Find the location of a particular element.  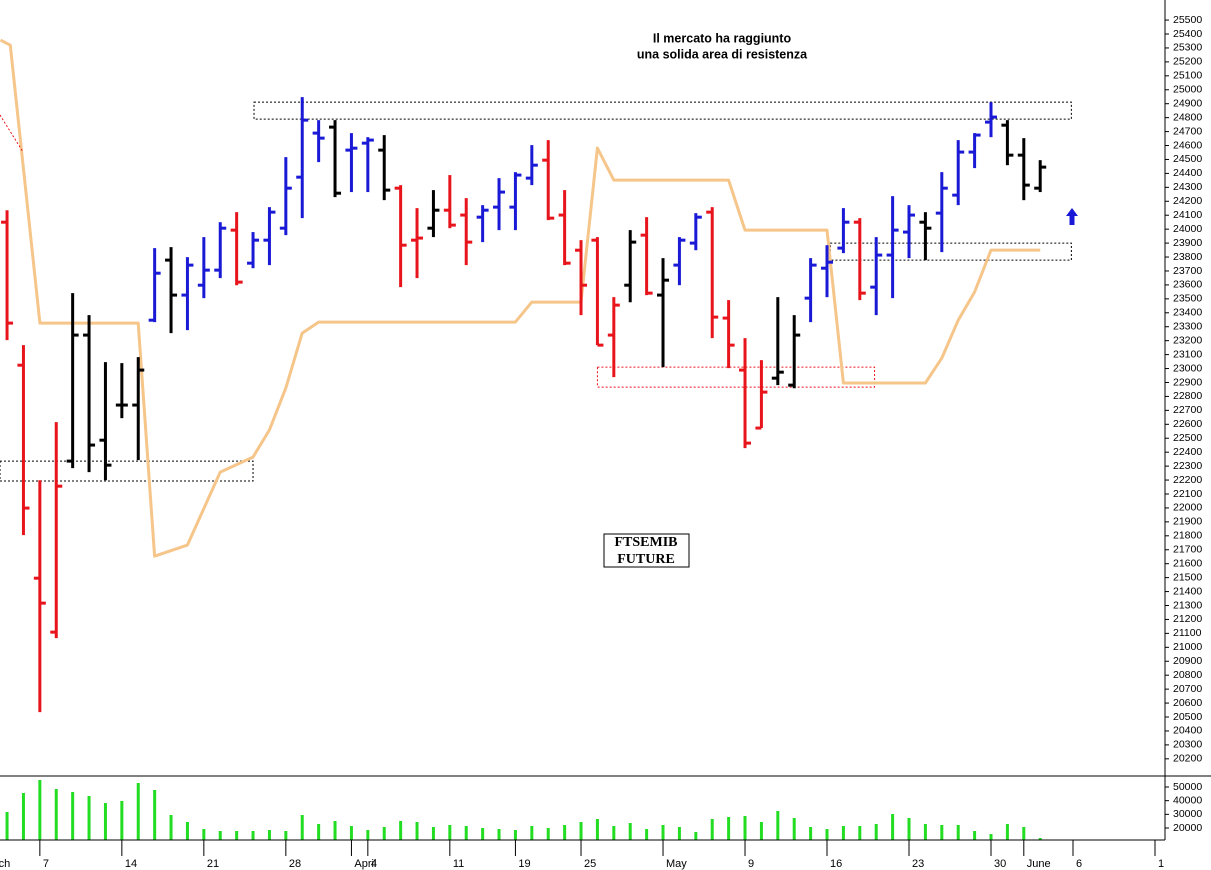

y-tick-label: 22000 is located at coordinates (1187, 508).